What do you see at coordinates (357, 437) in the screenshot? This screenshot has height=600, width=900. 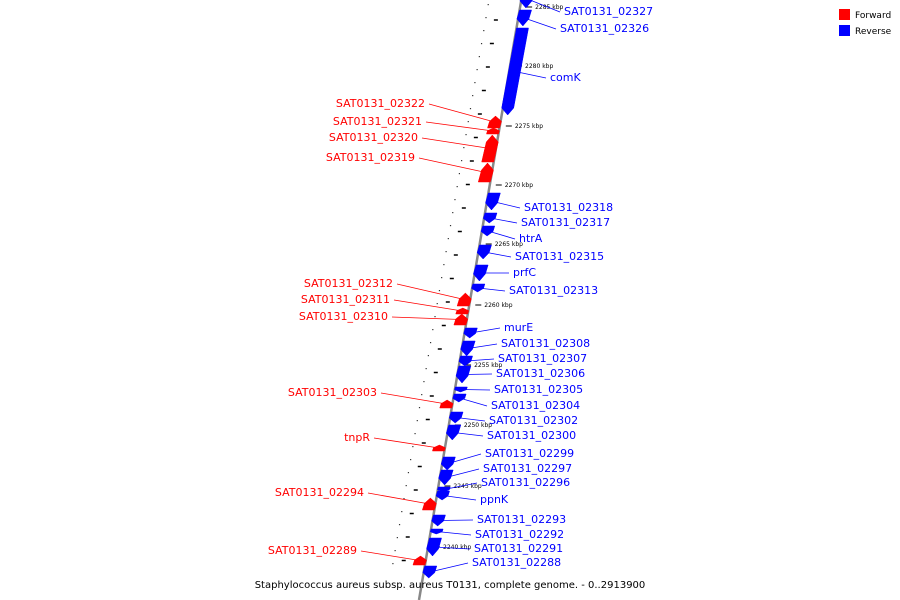 I see `gene-label: tnpR` at bounding box center [357, 437].